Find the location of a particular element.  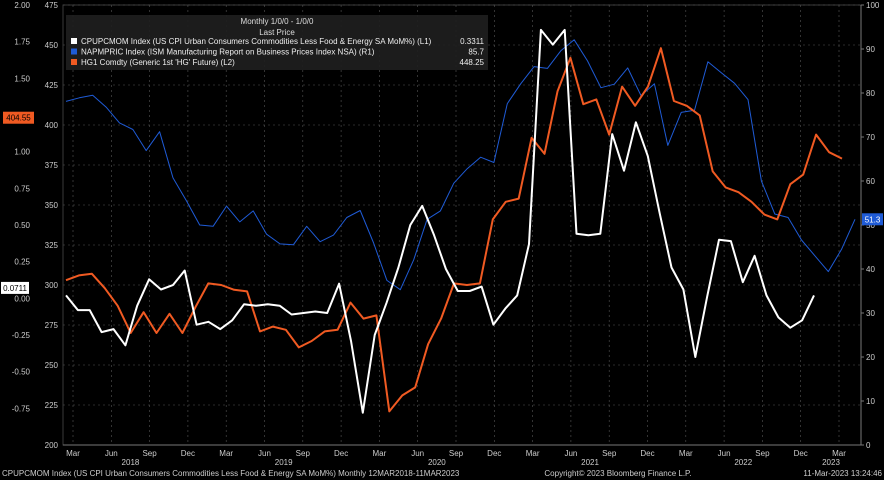

l1-tick-label: 1.00 is located at coordinates (22, 152).